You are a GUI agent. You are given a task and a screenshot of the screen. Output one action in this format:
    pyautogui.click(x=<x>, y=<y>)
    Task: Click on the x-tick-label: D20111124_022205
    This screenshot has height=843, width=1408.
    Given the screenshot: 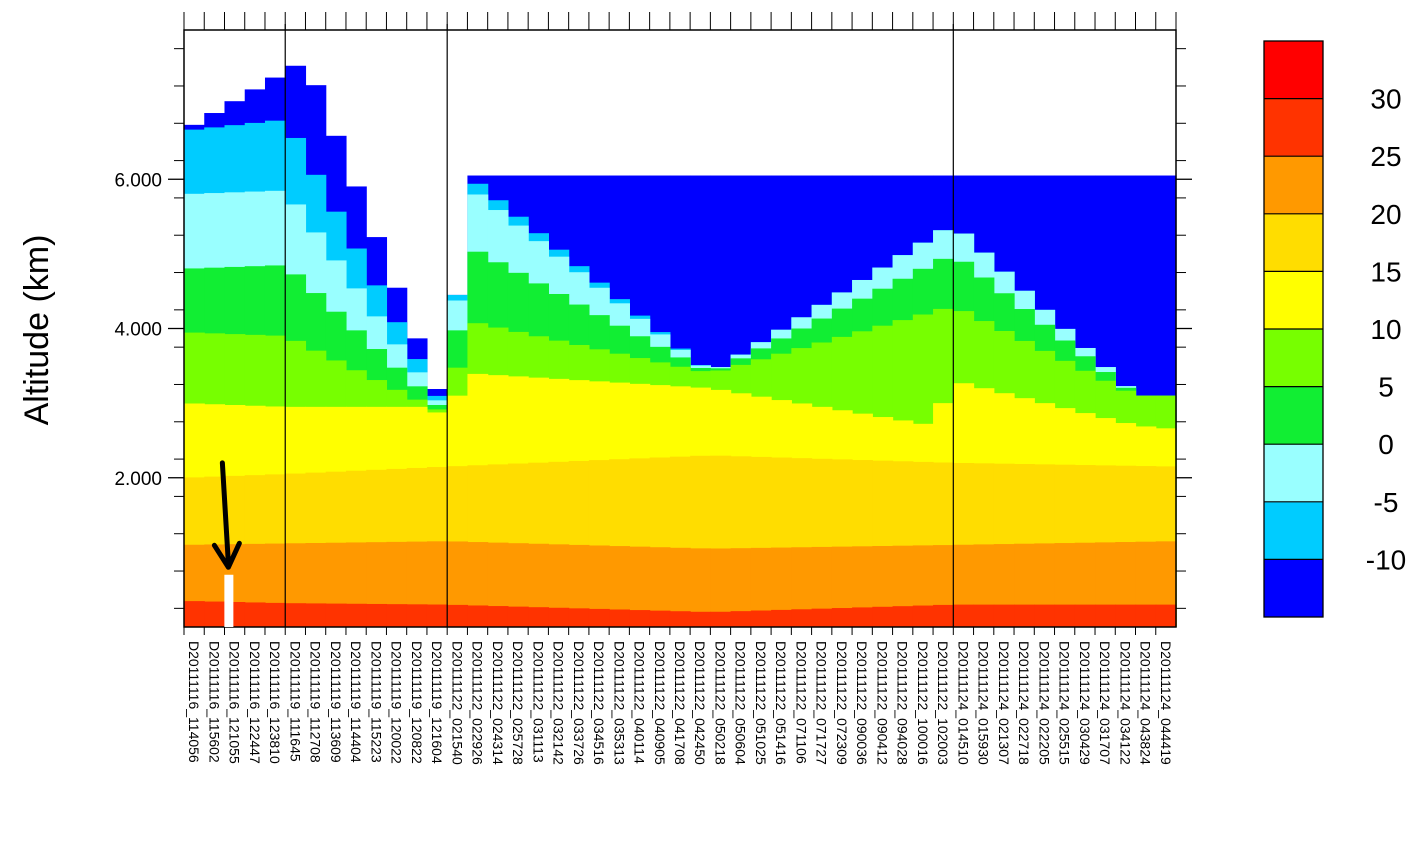 What is the action you would take?
    pyautogui.click(x=1044, y=703)
    